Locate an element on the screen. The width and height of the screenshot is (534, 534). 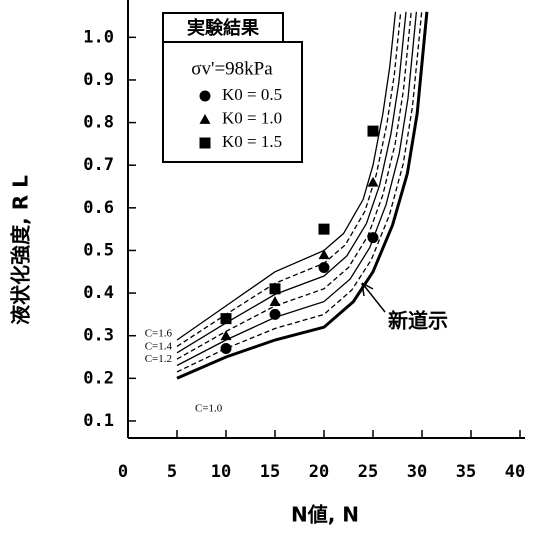
y-axis-title: 液状化強度, R L is located at coordinates (21, 250).